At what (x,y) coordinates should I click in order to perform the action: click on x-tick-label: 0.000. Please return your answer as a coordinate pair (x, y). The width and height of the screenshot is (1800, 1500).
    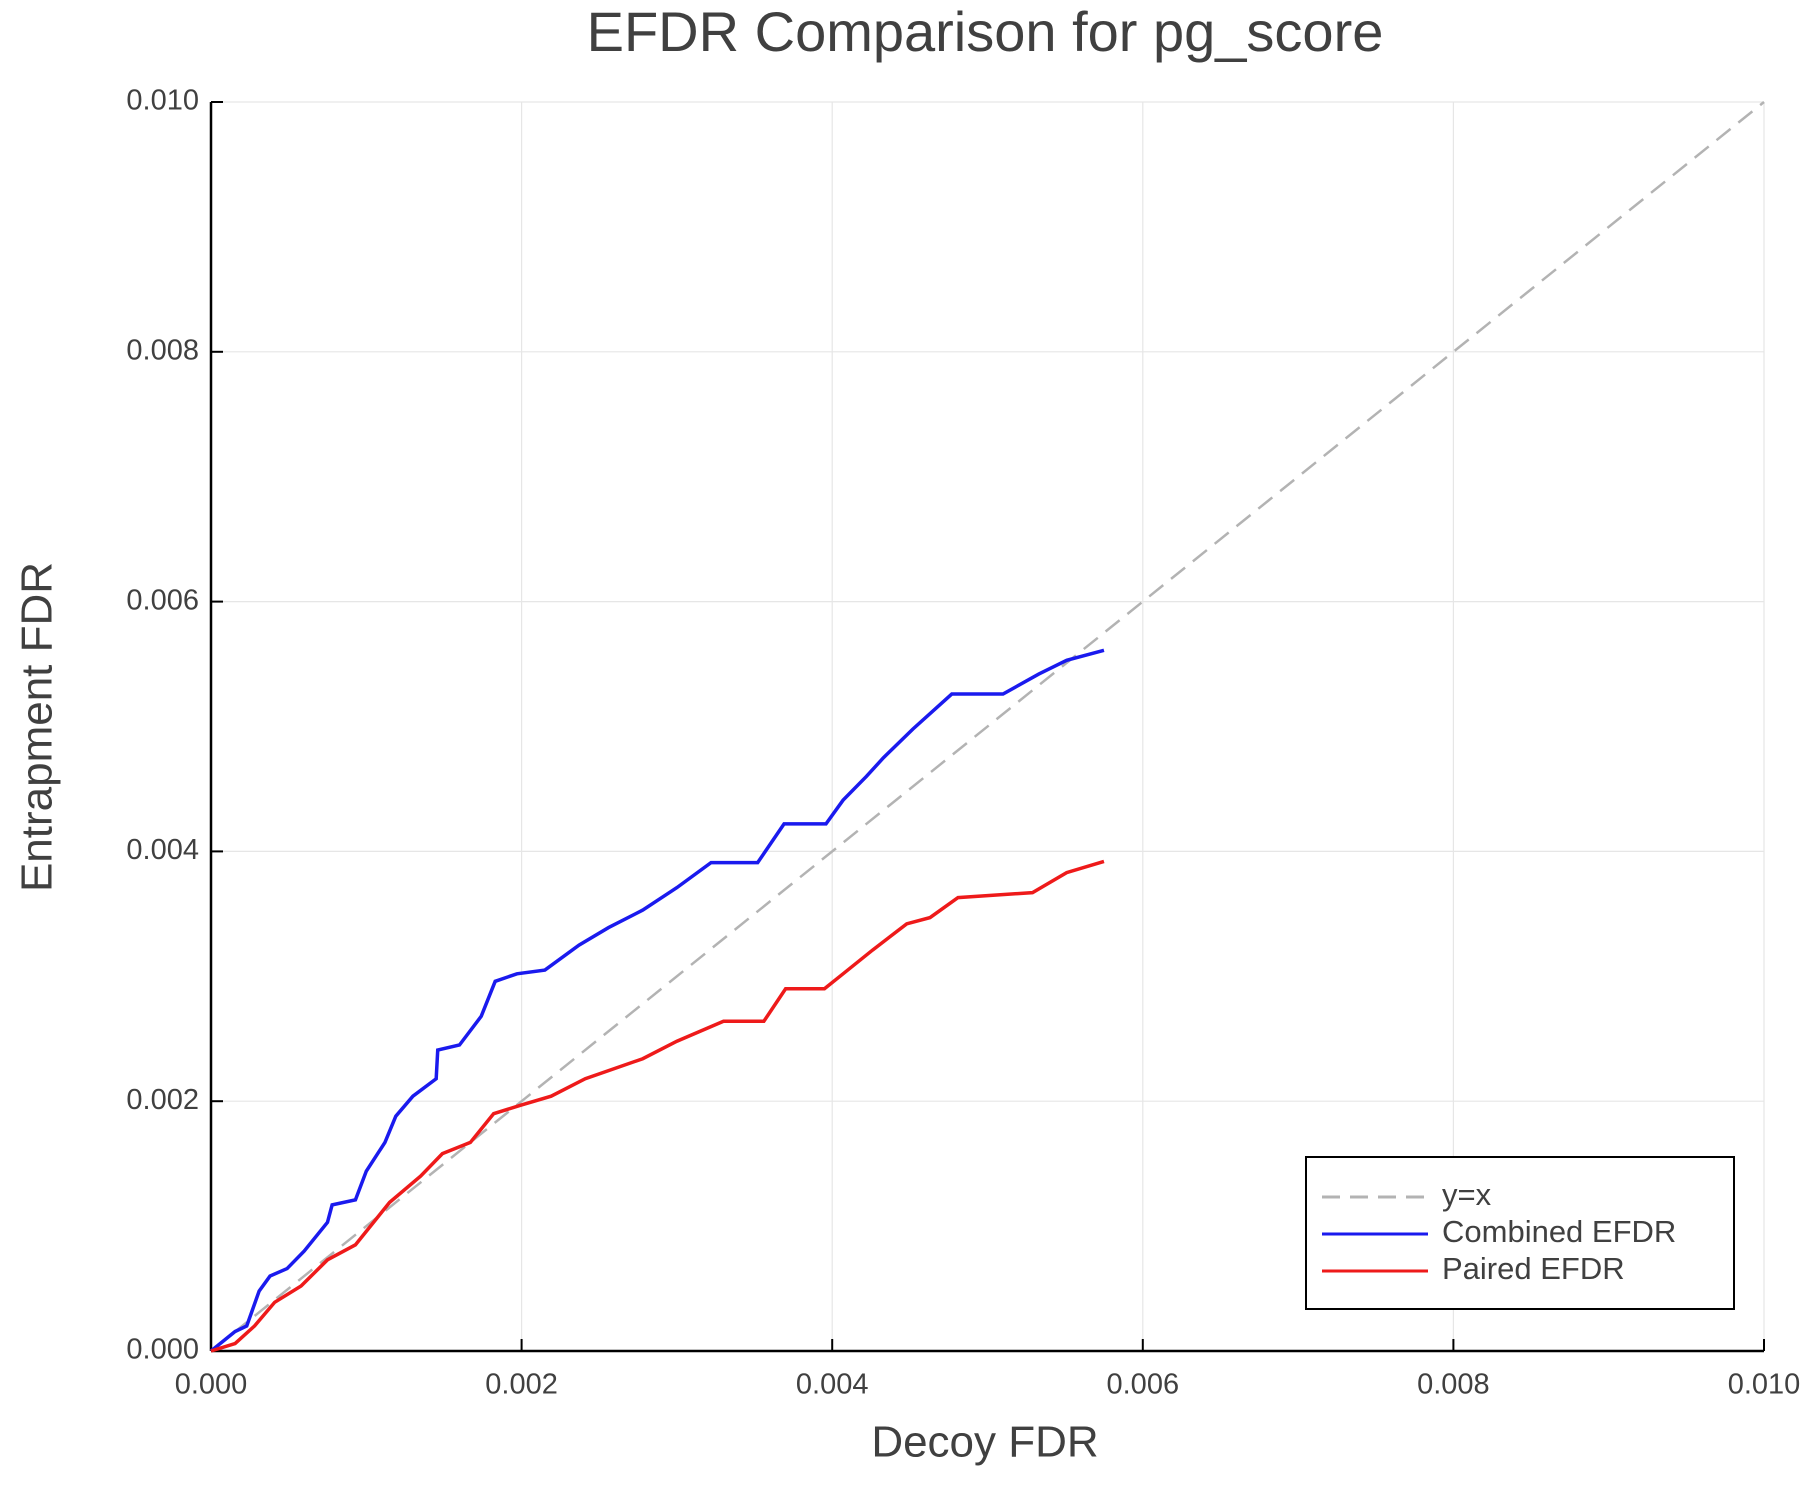
    Looking at the image, I should click on (211, 1385).